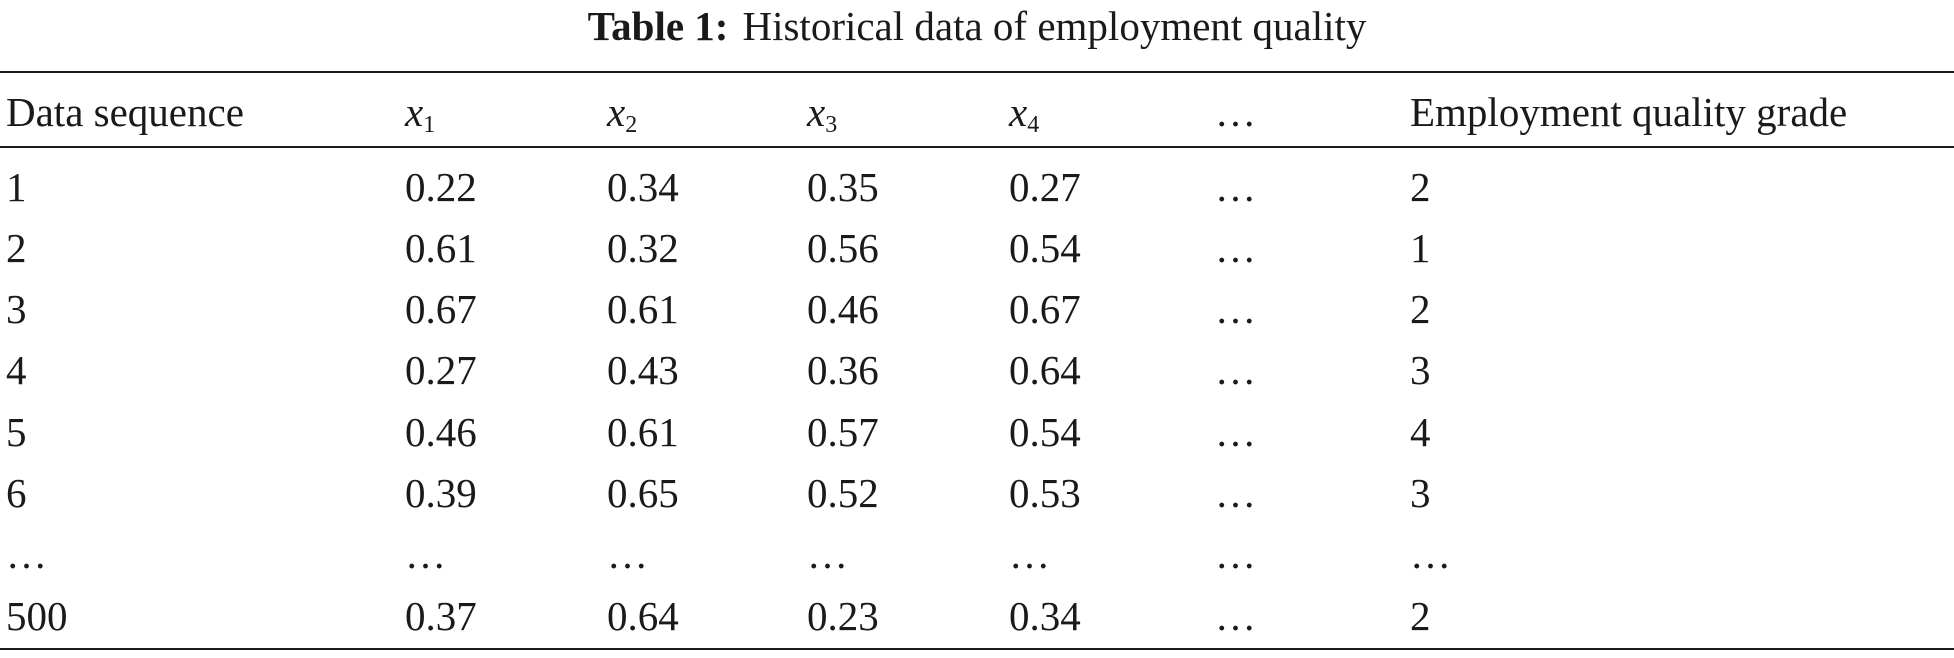  Describe the element at coordinates (843, 187) in the screenshot. I see `table-cell: 0.35` at that location.